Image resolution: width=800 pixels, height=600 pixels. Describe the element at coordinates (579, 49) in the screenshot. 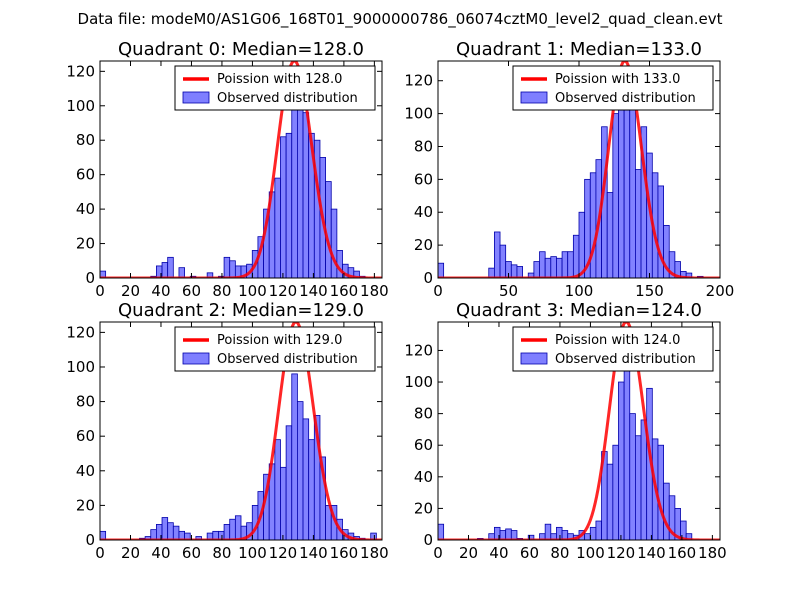

I see `panel-title: Quadrant 1: Median=133.0` at that location.